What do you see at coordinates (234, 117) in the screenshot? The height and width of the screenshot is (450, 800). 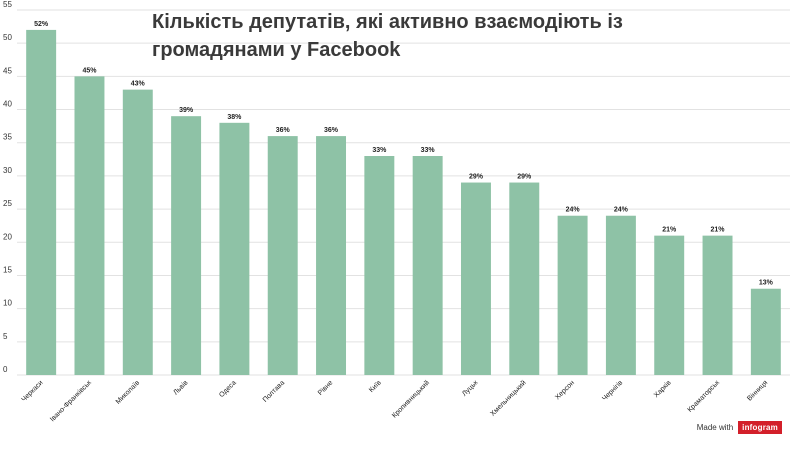 I see `bar-value-label: 38%` at bounding box center [234, 117].